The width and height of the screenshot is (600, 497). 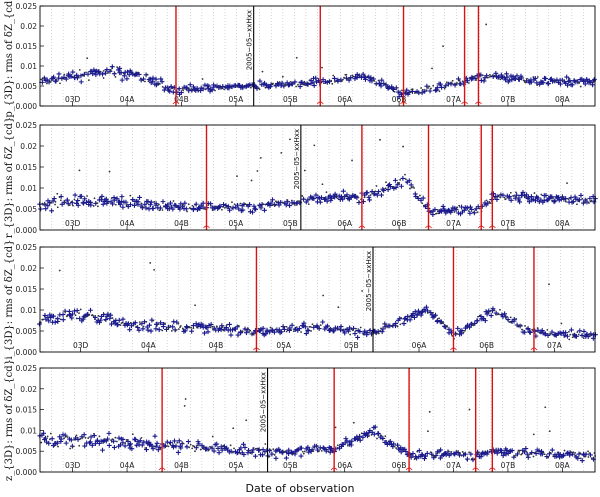 I want to click on x-tick-label: 04B, so click(x=181, y=223).